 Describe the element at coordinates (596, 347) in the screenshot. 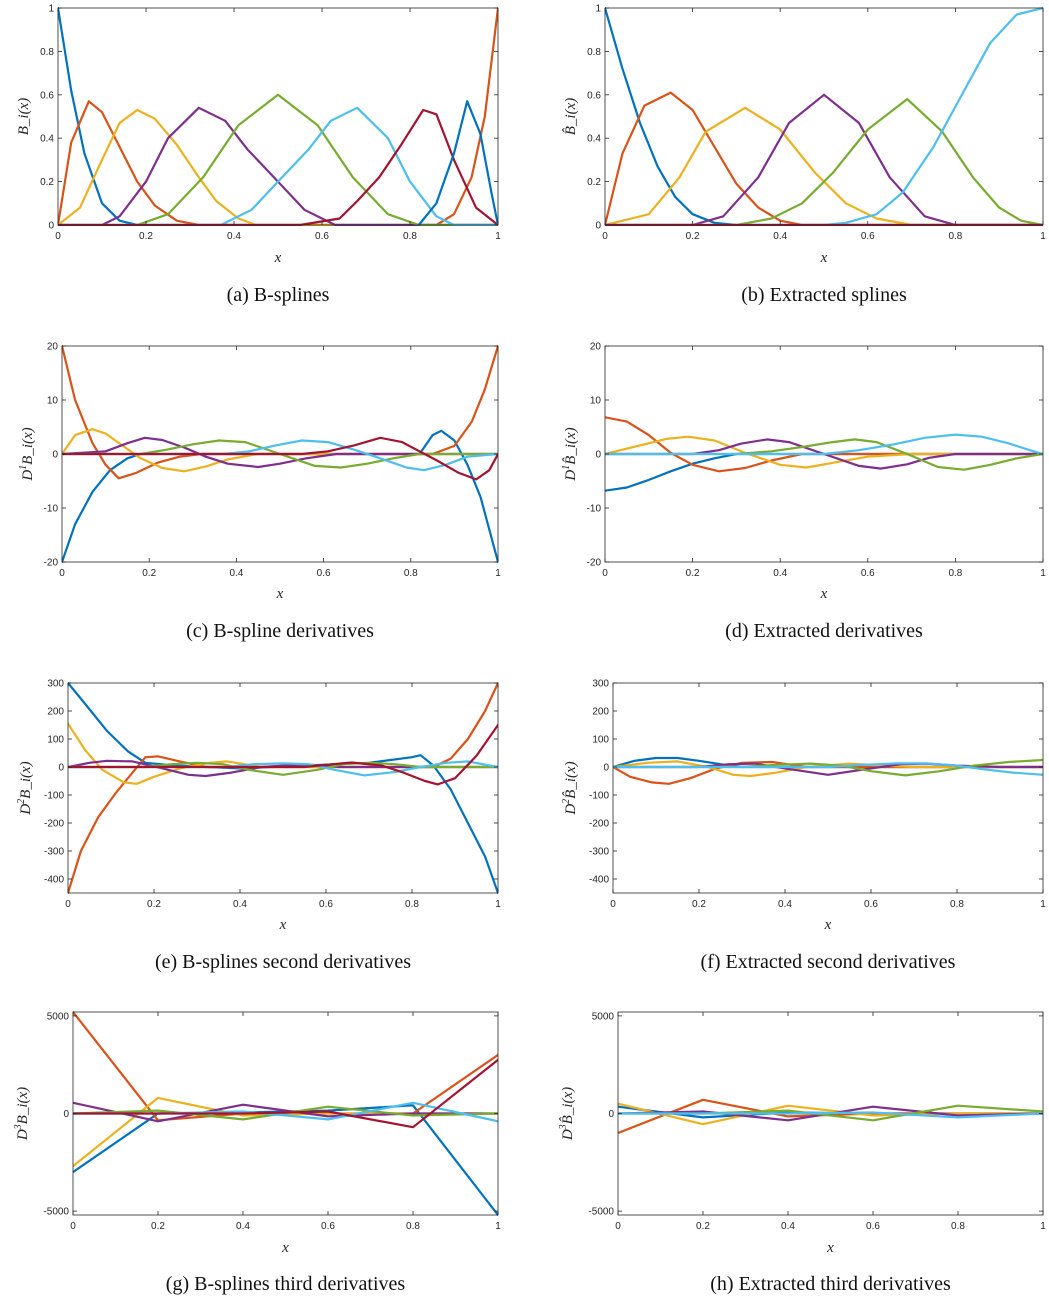

I see `y-tick-label: 20` at that location.